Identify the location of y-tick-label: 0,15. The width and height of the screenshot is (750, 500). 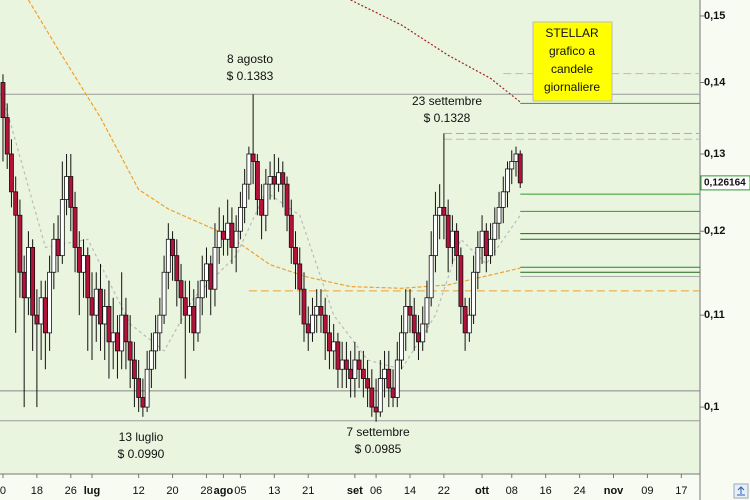
(714, 16).